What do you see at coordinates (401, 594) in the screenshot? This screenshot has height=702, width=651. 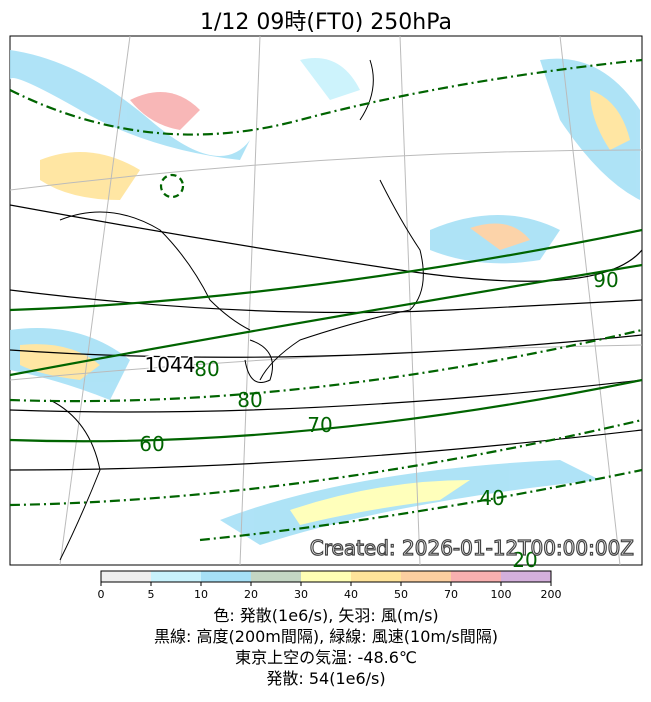 I see `colorbar-tick-label: 50` at bounding box center [401, 594].